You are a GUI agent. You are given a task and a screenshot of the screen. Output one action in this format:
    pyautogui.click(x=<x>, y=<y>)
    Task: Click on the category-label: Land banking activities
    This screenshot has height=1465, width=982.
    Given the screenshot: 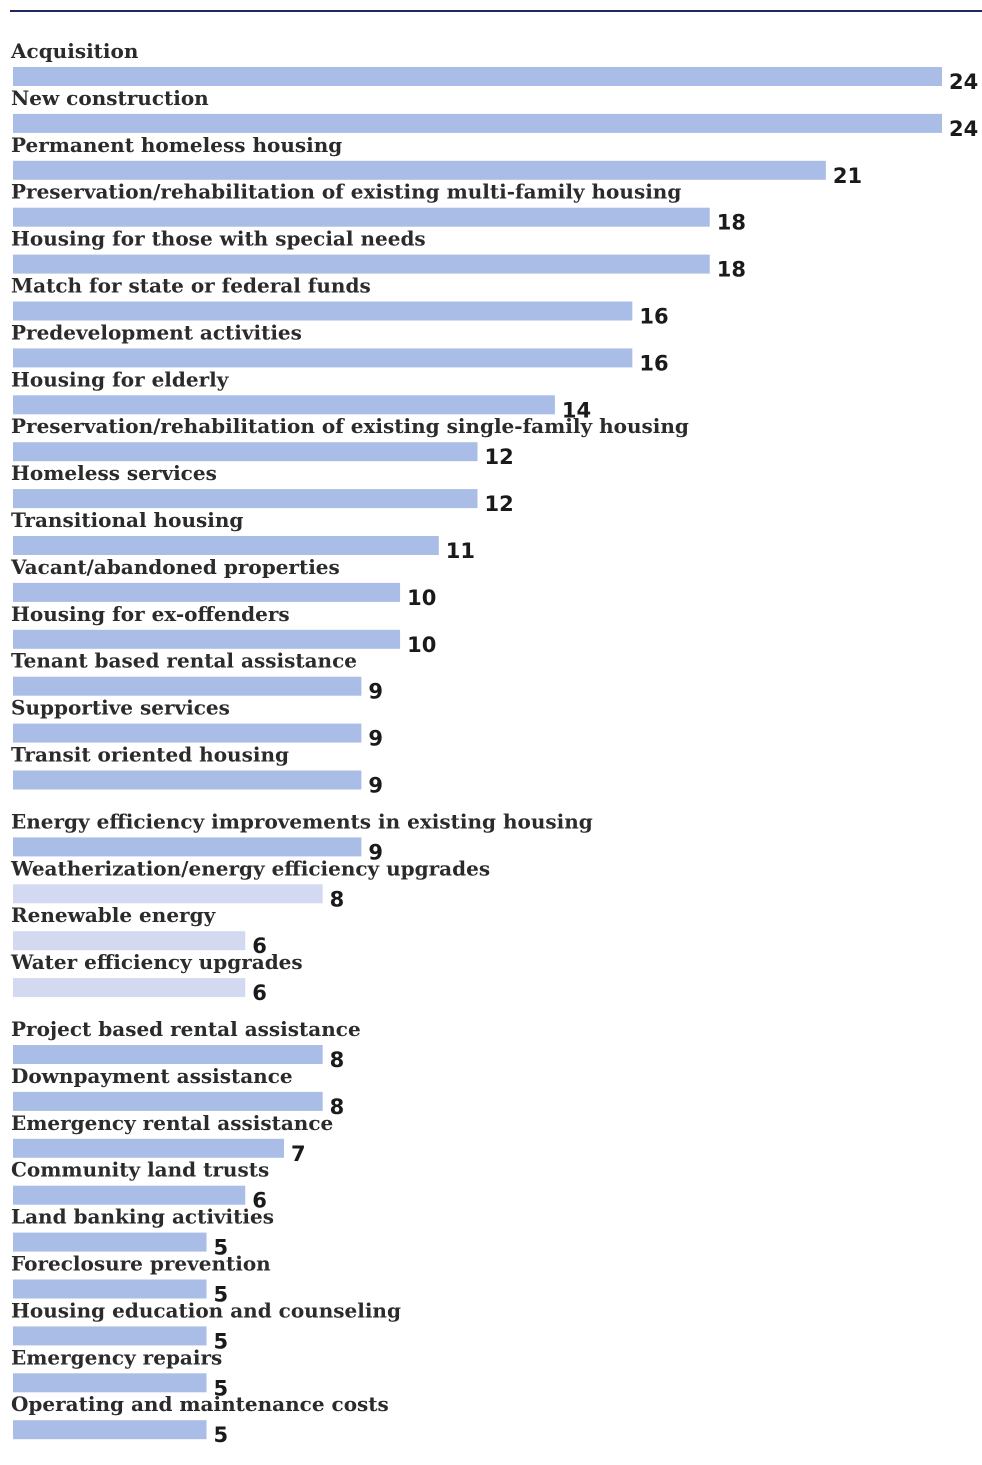 What is the action you would take?
    pyautogui.click(x=142, y=1217)
    